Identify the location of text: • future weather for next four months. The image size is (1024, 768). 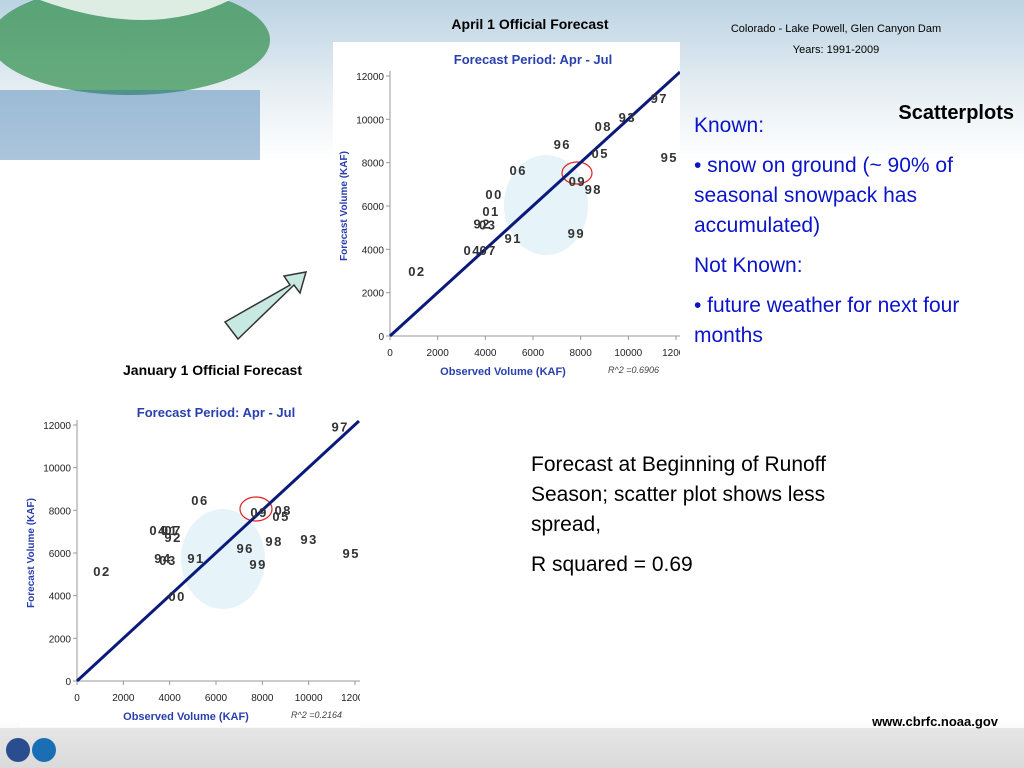
(827, 320).